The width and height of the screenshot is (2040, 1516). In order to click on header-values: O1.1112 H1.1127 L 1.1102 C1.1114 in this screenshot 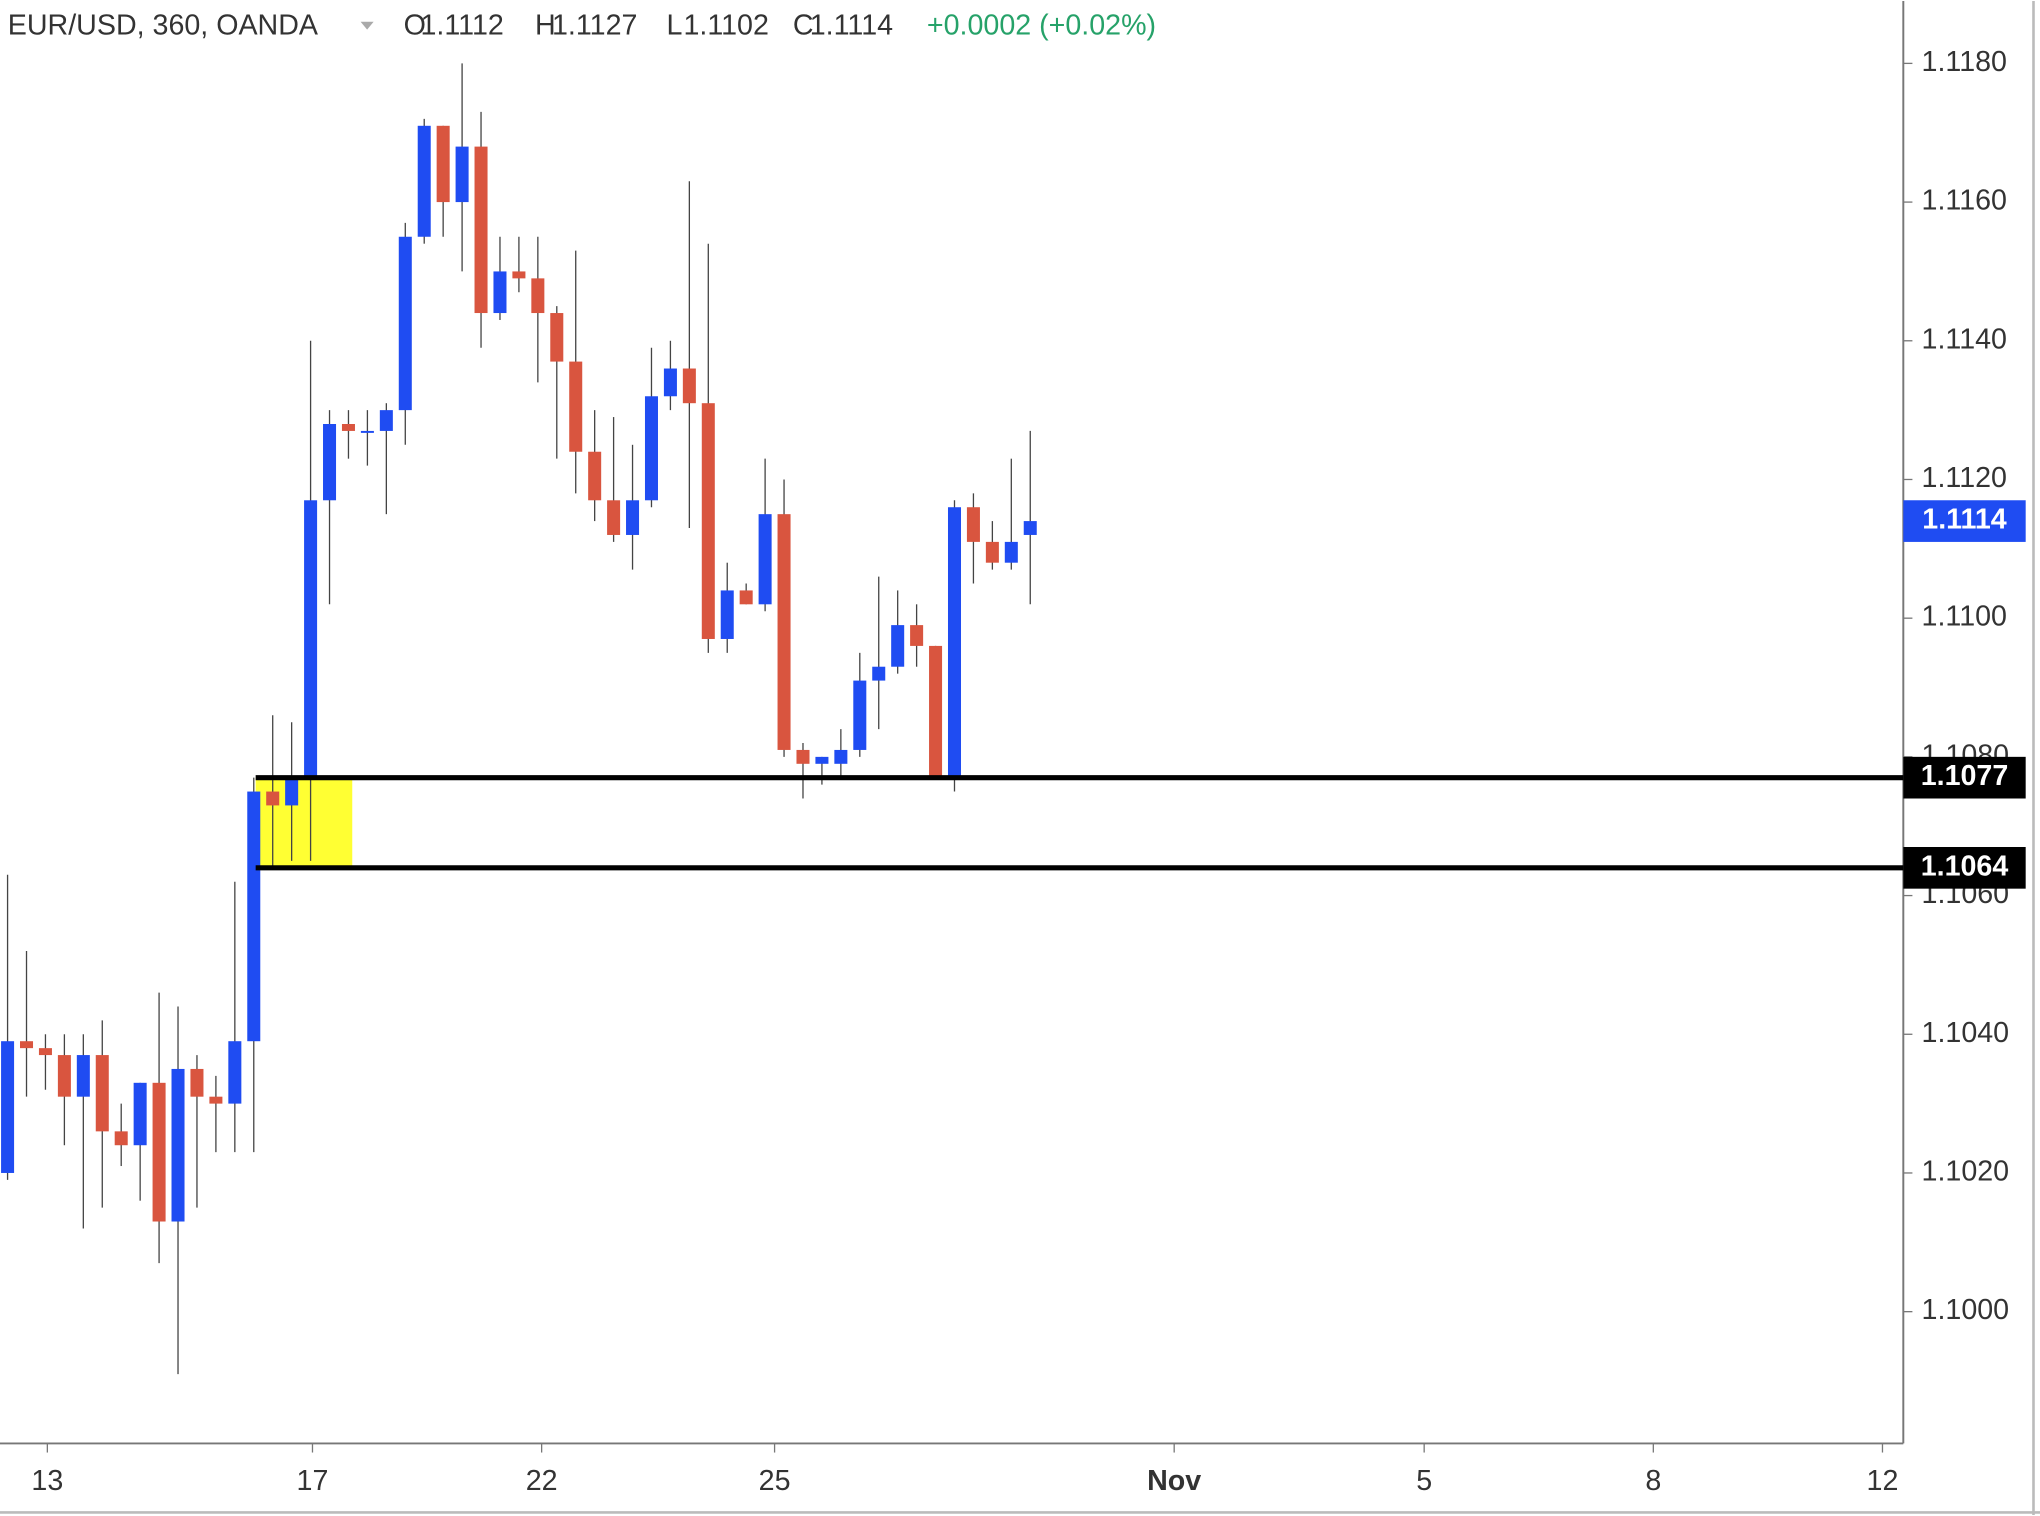, I will do `click(649, 26)`.